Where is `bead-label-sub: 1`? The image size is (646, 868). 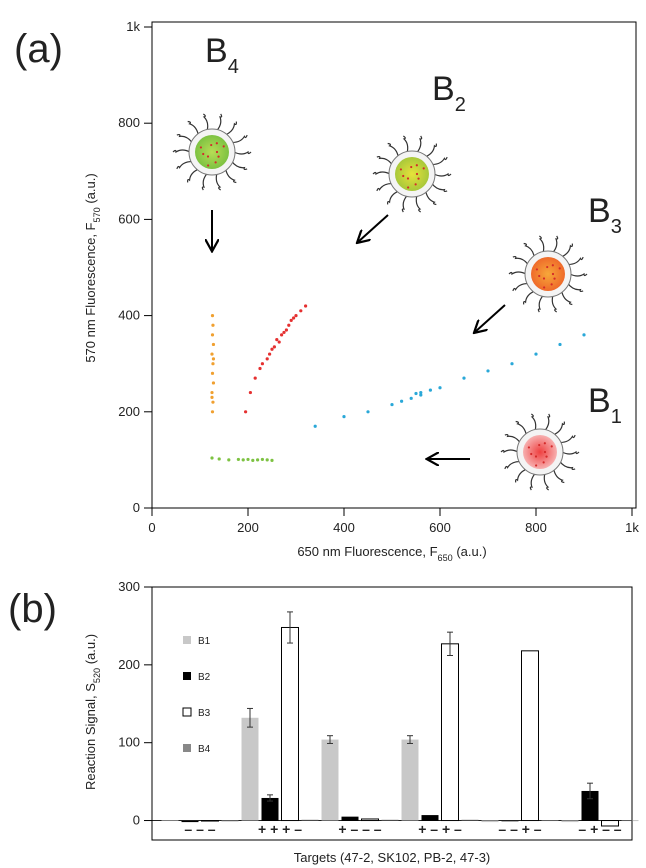
bead-label-sub: 1 is located at coordinates (616, 417).